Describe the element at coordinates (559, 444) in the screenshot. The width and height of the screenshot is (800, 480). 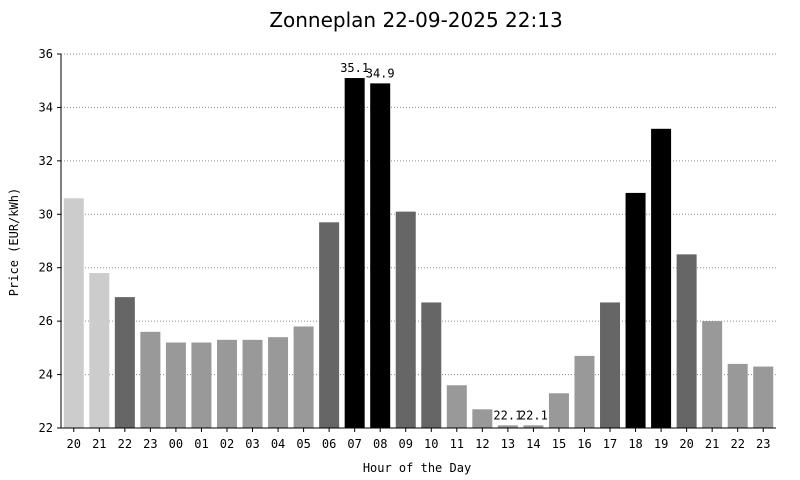
I see `x-tick-label: 15` at that location.